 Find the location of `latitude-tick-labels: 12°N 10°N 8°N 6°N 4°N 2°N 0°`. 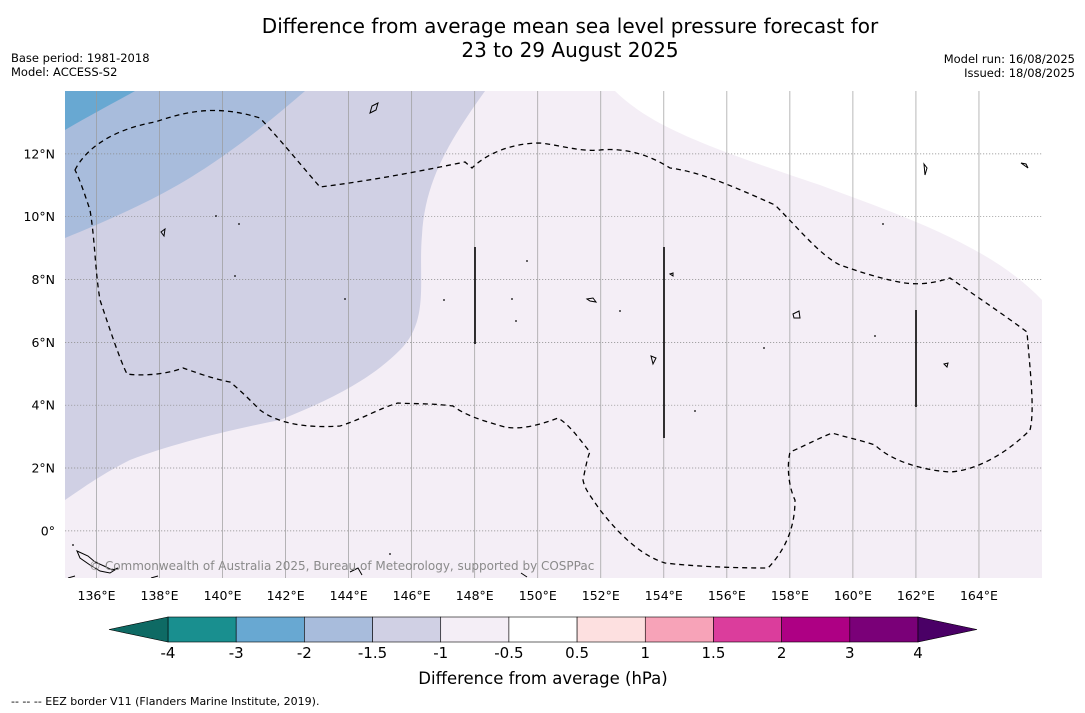

latitude-tick-labels: 12°N 10°N 8°N 6°N 4°N 2°N 0° is located at coordinates (39, 342).